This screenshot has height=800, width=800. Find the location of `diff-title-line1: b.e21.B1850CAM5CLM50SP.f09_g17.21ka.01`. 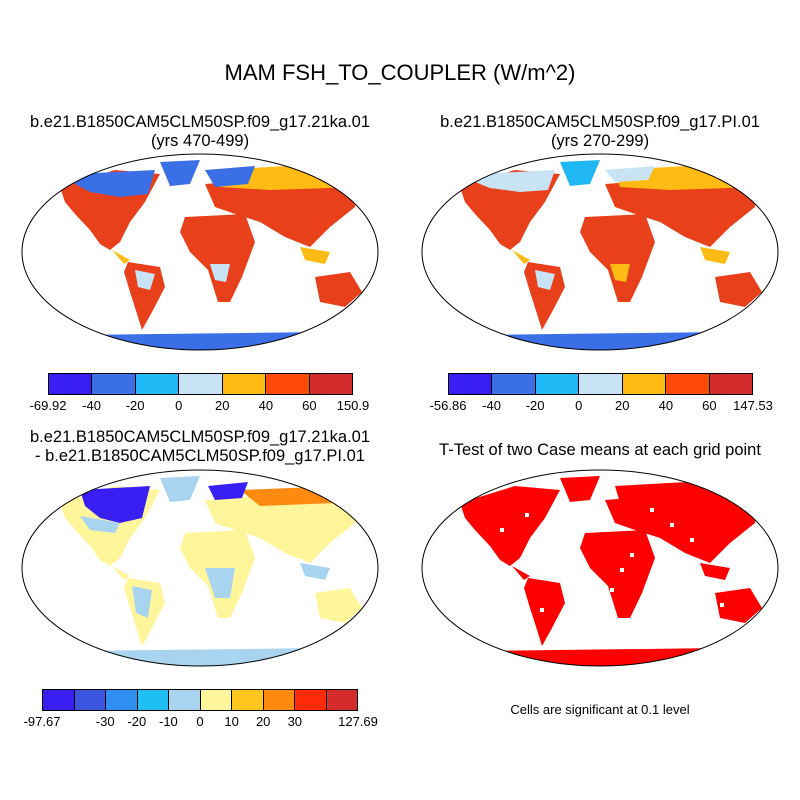

diff-title-line1: b.e21.B1850CAM5CLM50SP.f09_g17.21ka.01 is located at coordinates (200, 437).